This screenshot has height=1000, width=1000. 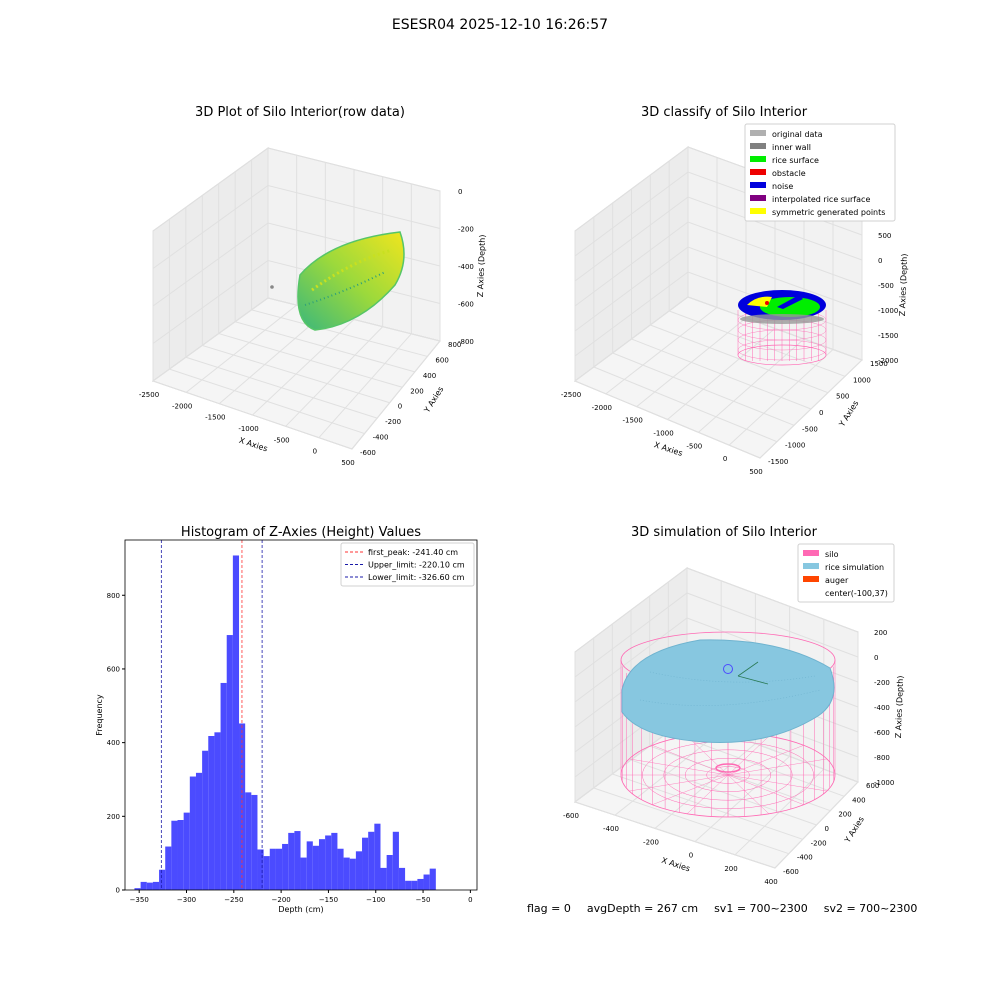 What do you see at coordinates (334, 376) in the screenshot?
I see `grid-x` at bounding box center [334, 376].